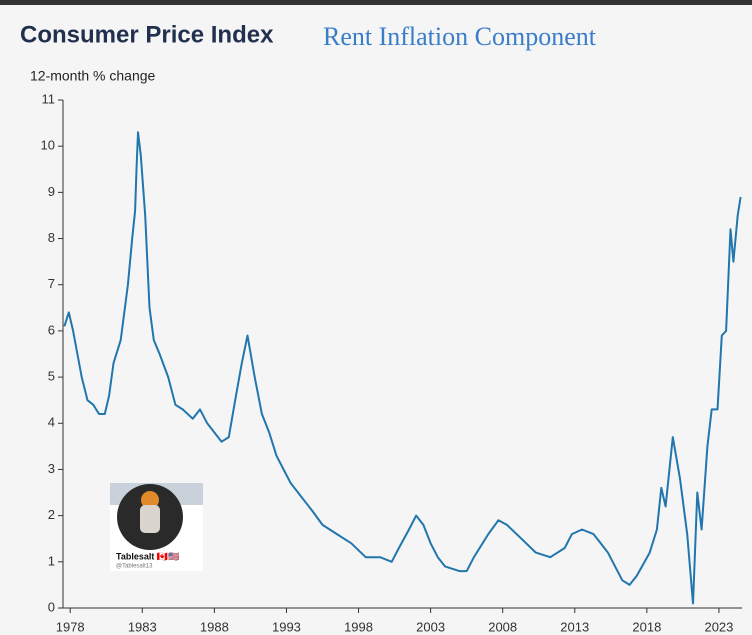  I want to click on x-tick-label: 1988, so click(214, 626).